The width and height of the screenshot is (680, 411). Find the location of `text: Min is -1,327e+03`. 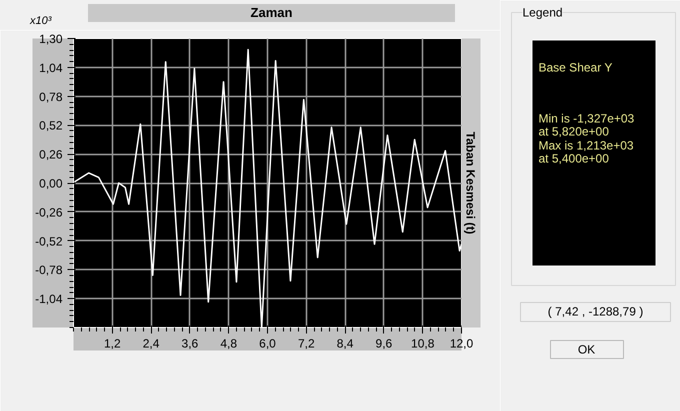

text: Min is -1,327e+03 is located at coordinates (586, 119).